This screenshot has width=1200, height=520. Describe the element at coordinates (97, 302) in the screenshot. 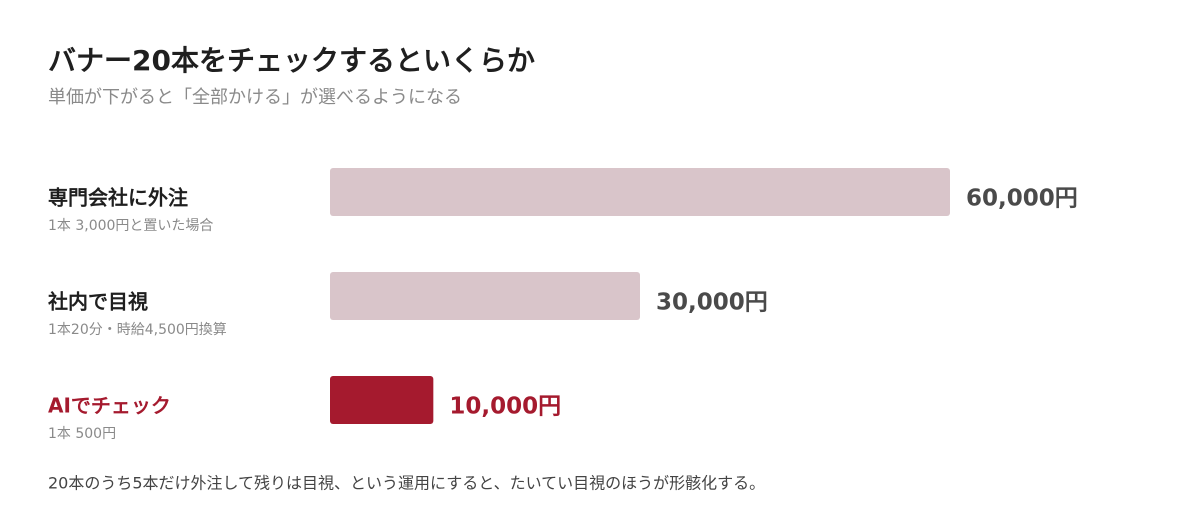

I see `category-label: 社内で目視` at that location.